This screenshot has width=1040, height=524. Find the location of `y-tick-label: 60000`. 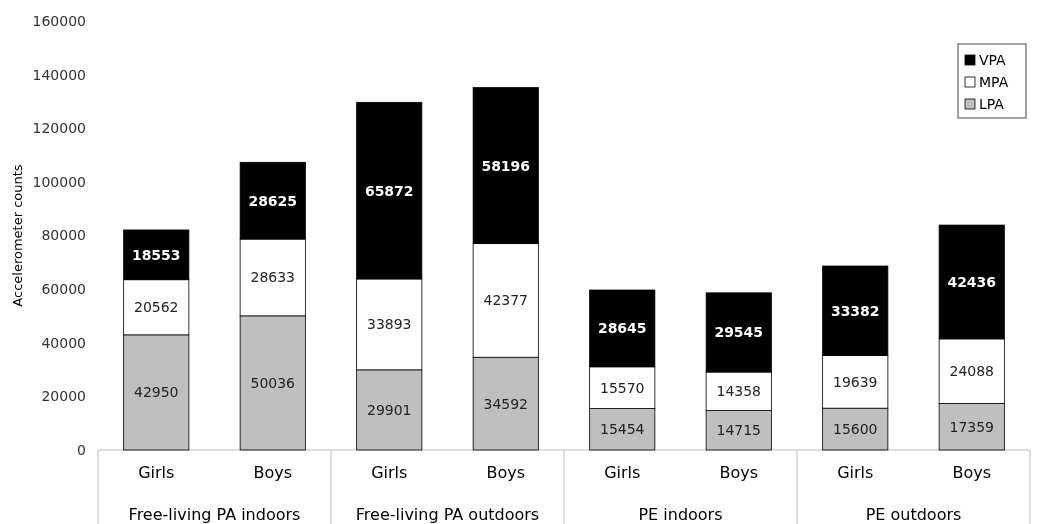

y-tick-label: 60000 is located at coordinates (63, 289).